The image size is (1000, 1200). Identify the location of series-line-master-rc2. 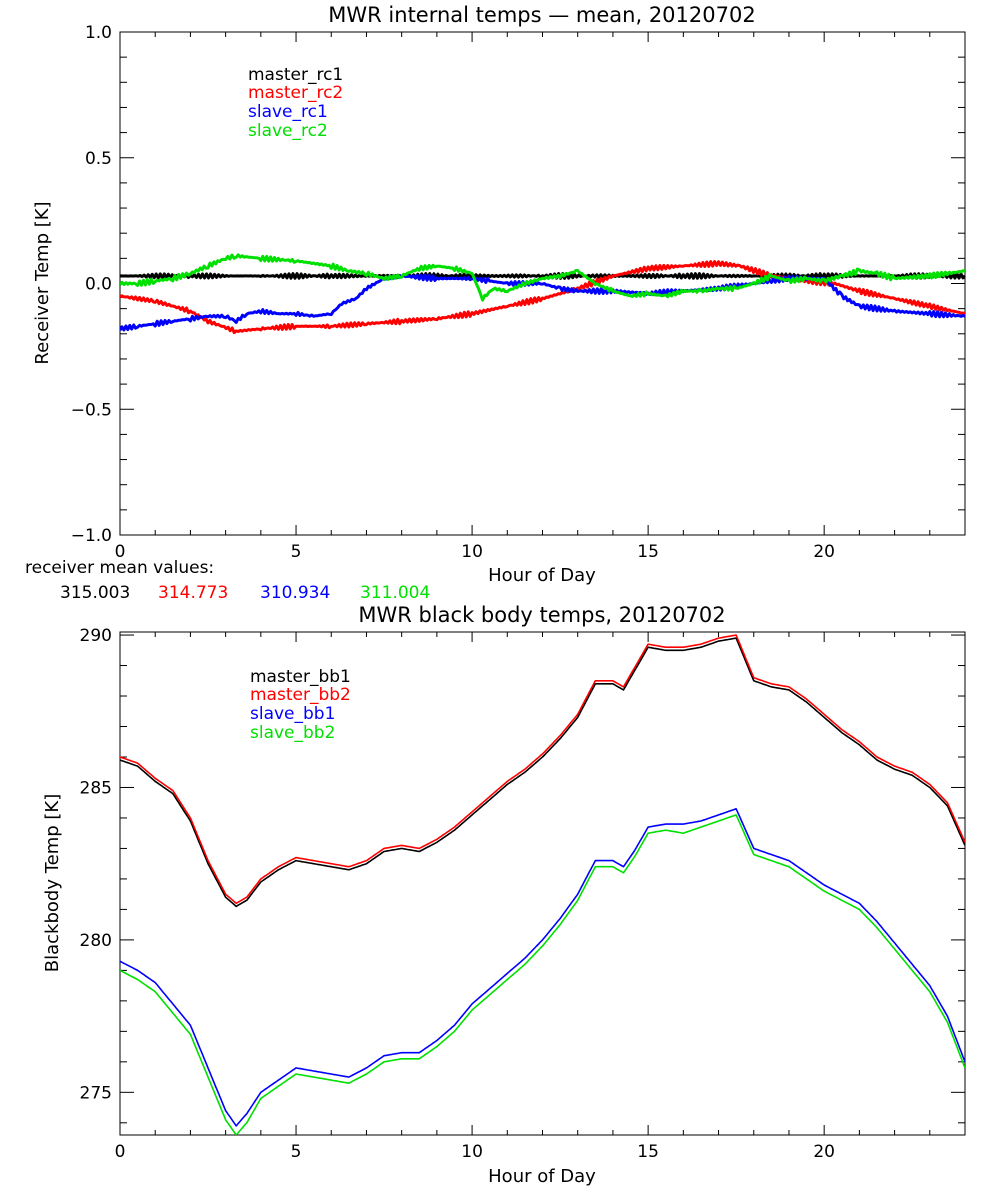
(542, 297).